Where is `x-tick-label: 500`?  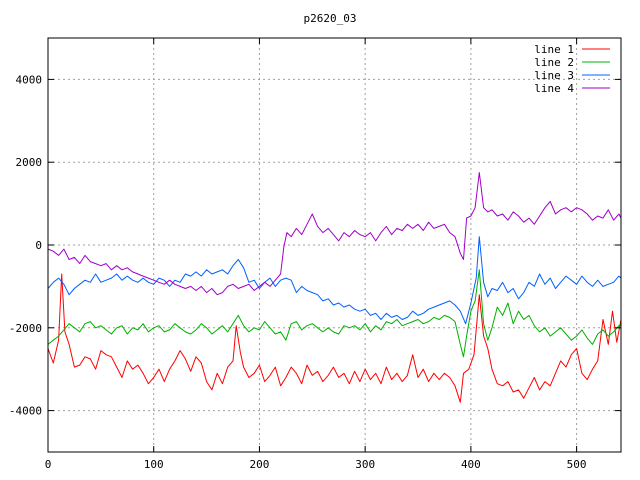
x-tick-label: 500 is located at coordinates (577, 464).